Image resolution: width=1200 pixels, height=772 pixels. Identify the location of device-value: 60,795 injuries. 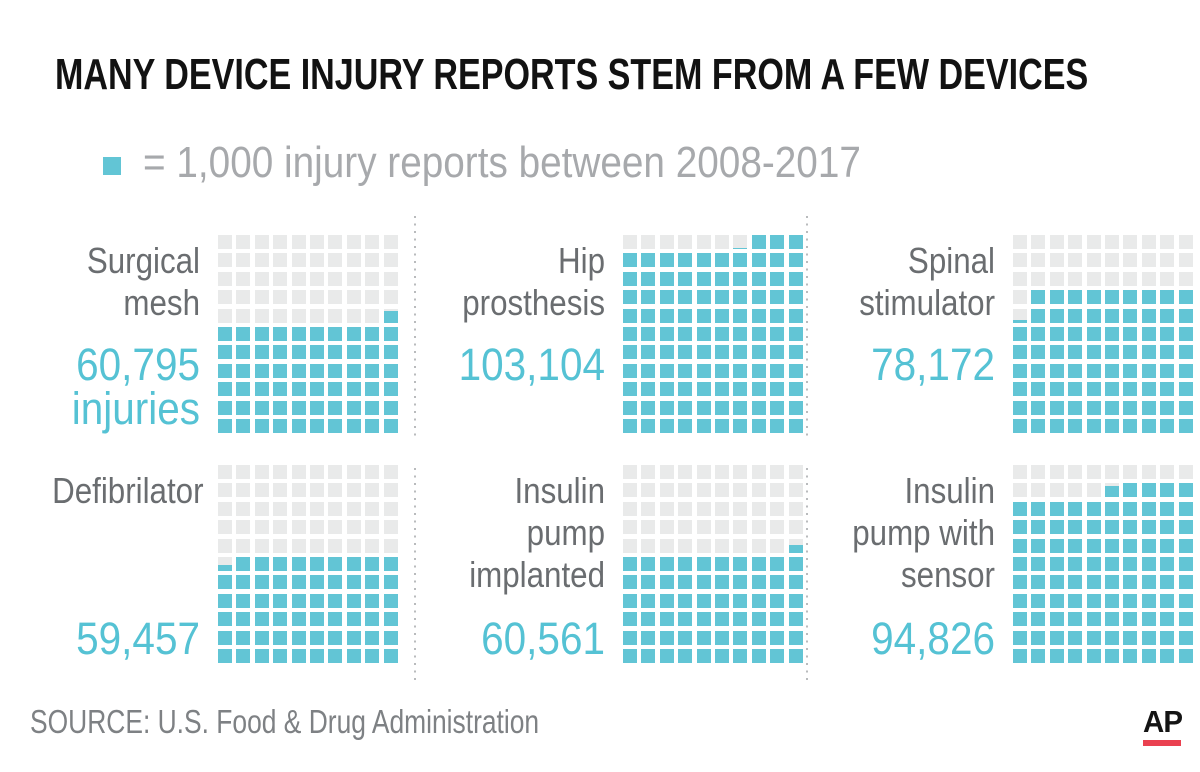
(100, 386).